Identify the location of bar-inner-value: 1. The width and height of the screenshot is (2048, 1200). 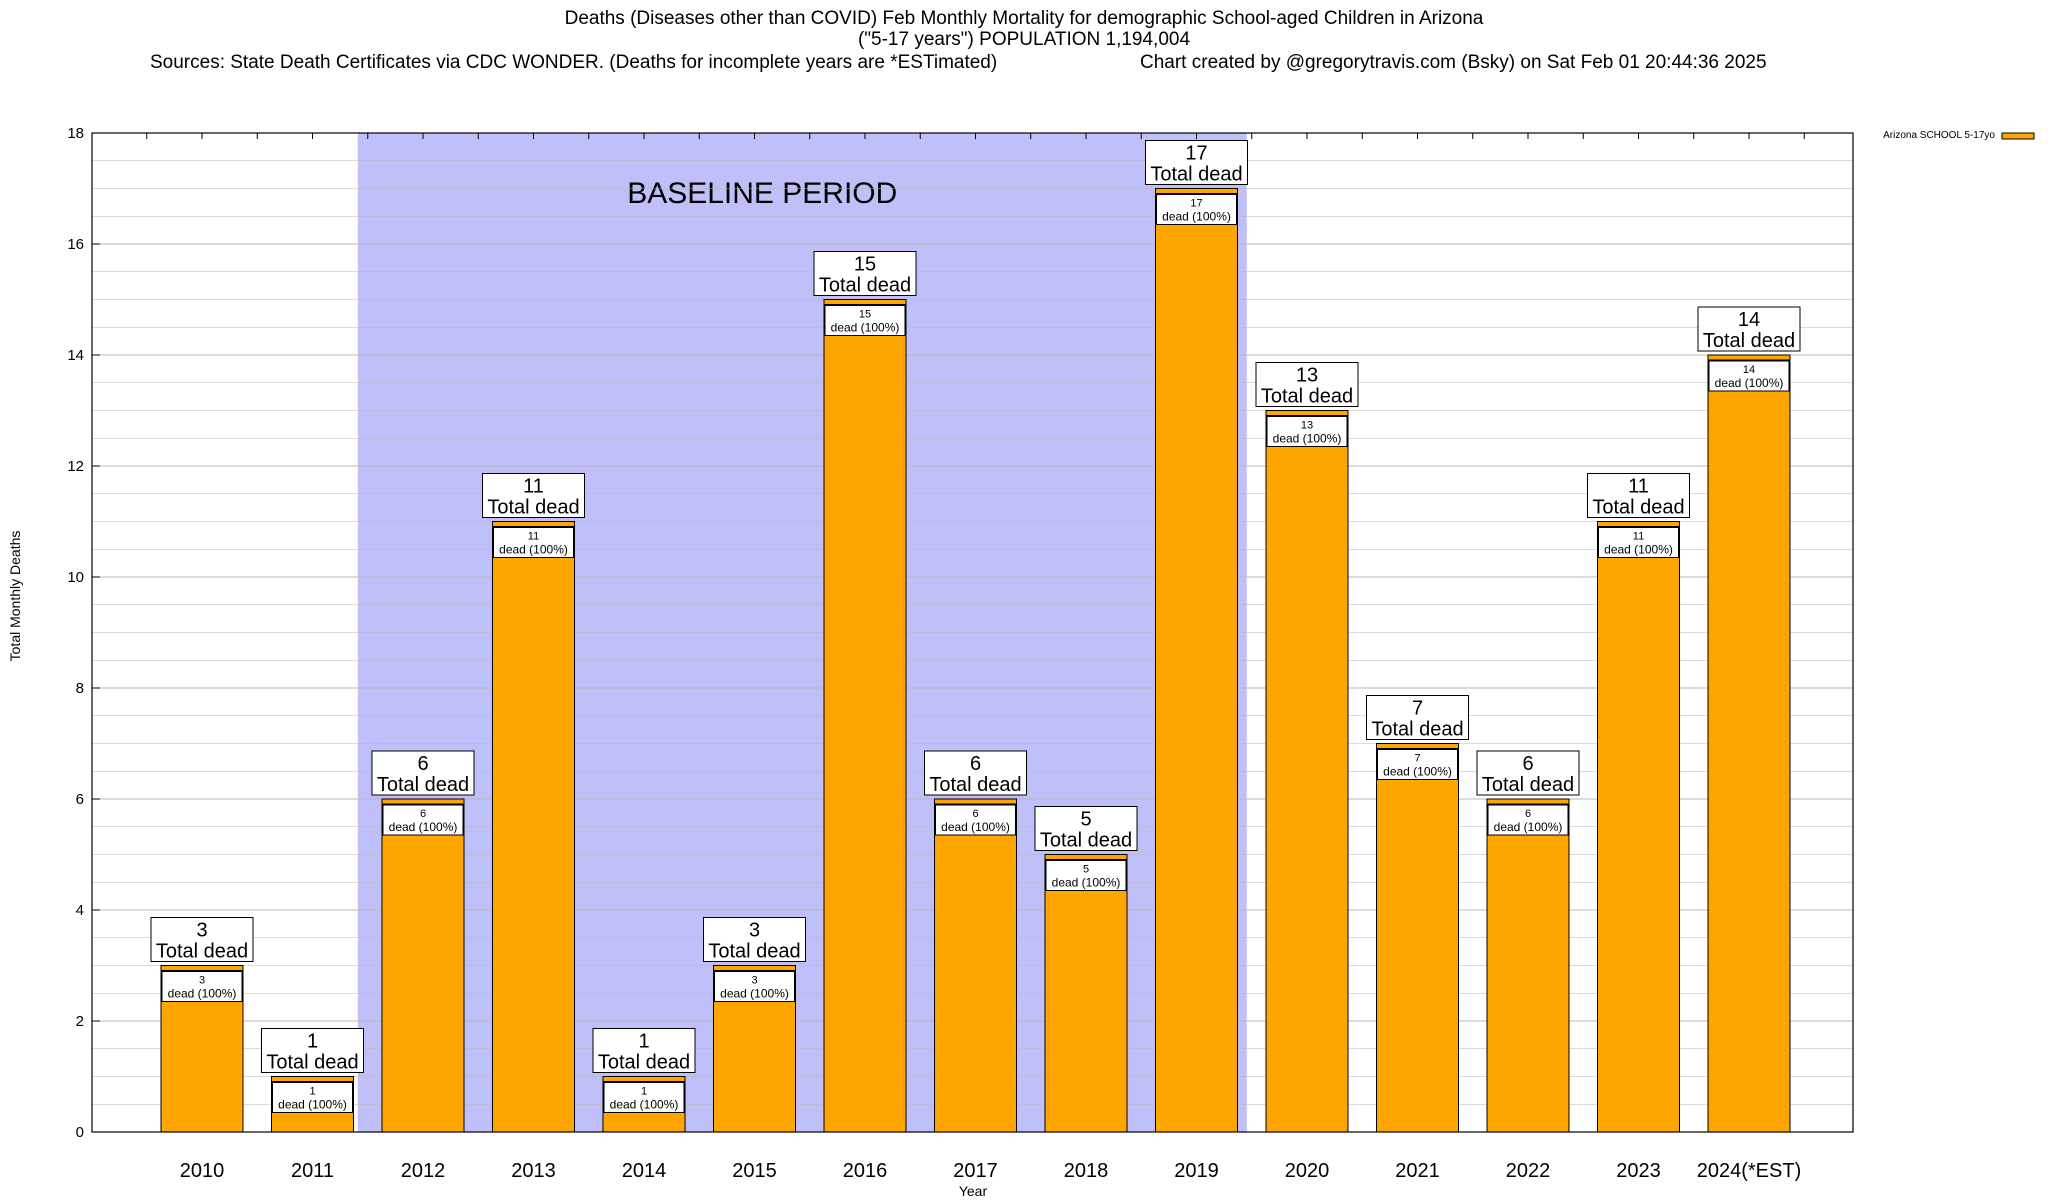
(312, 1092).